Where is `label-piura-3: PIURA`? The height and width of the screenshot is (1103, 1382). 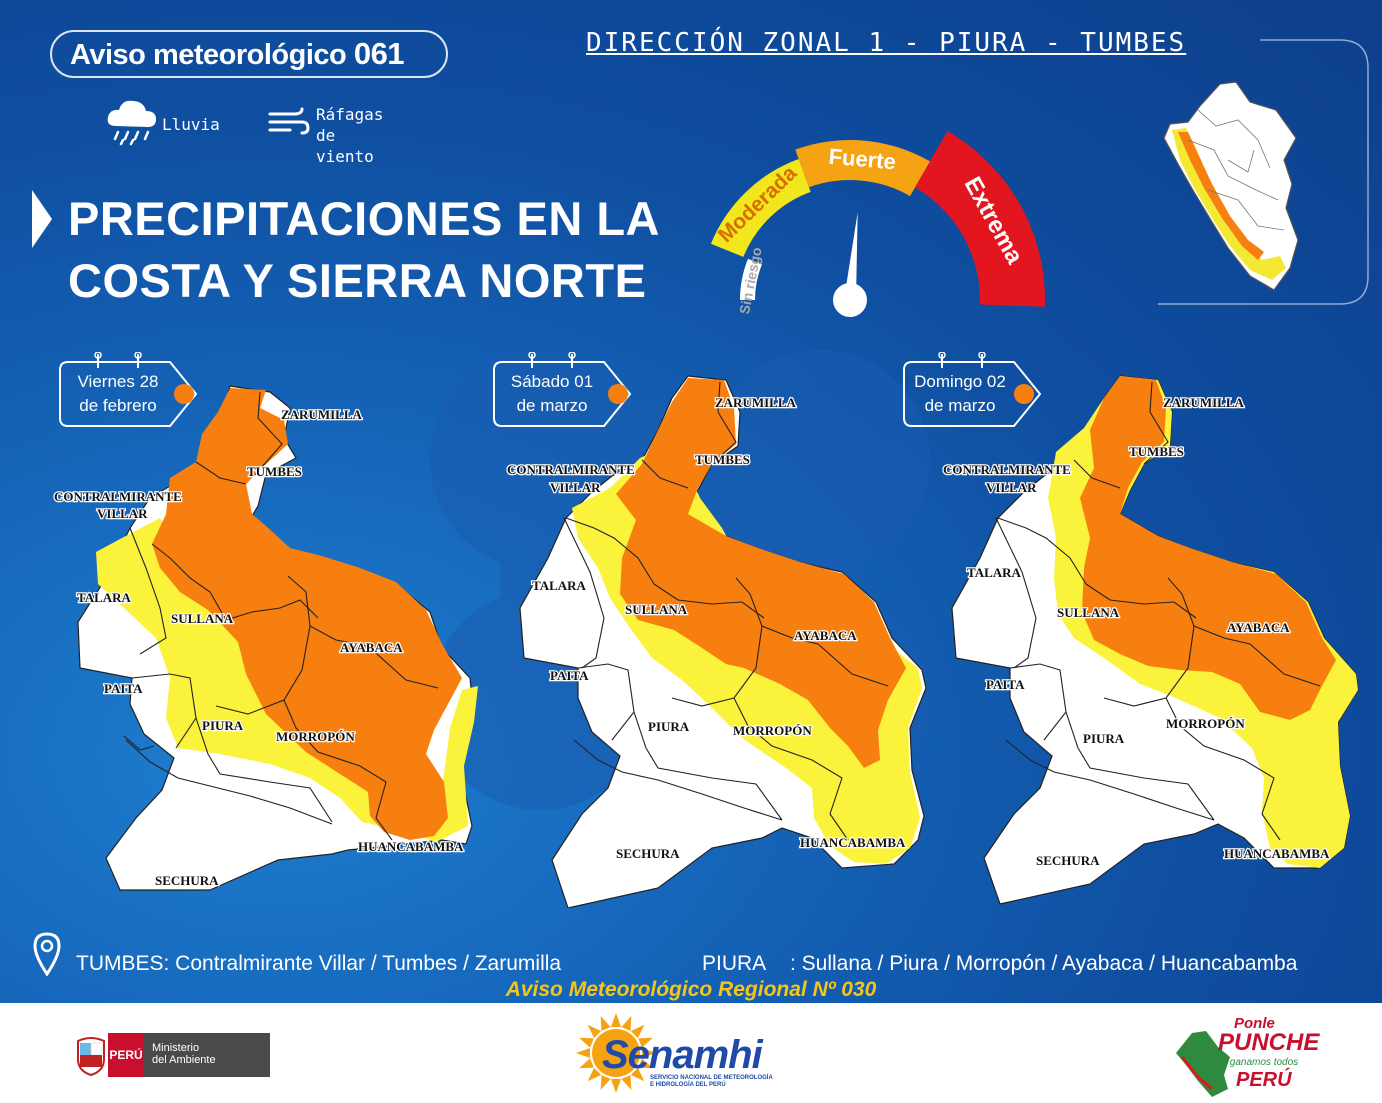
label-piura-3: PIURA is located at coordinates (1104, 738).